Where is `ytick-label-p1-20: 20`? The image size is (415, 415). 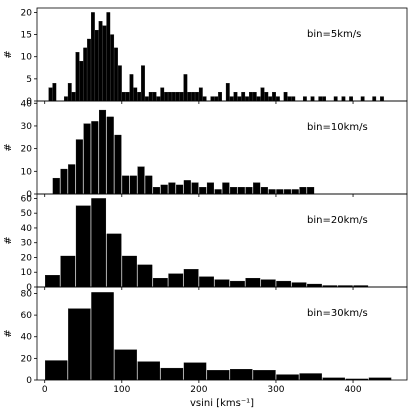 ytick-label-p1-20: 20 is located at coordinates (27, 13).